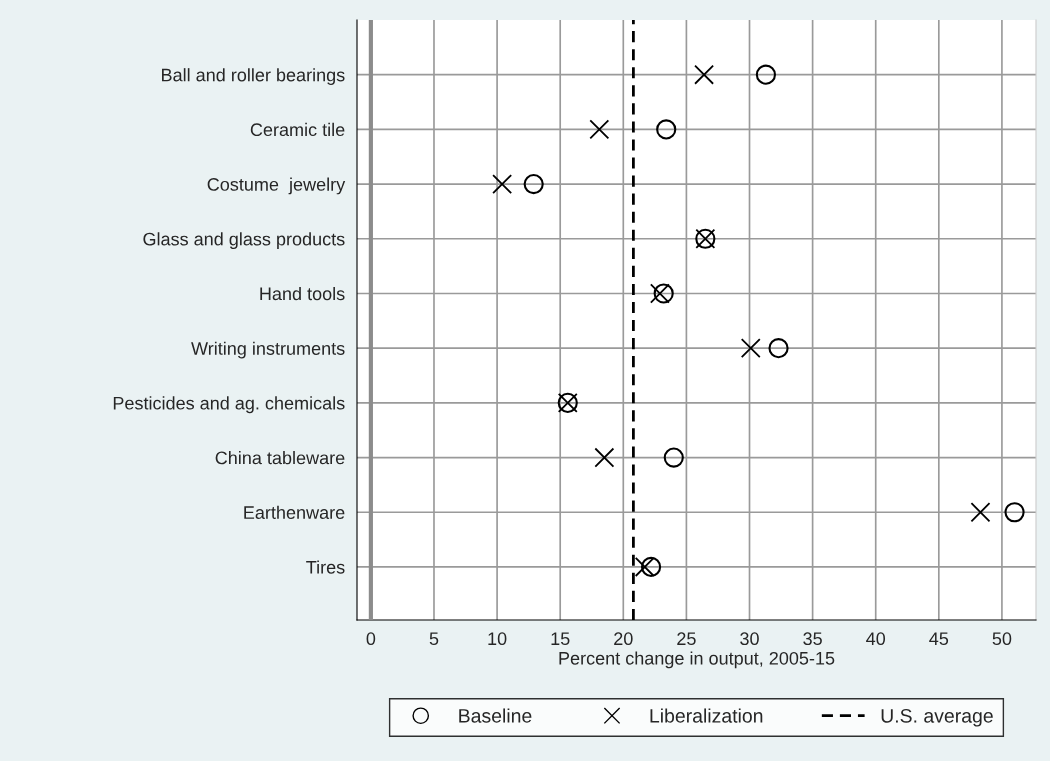 Image resolution: width=1050 pixels, height=761 pixels. What do you see at coordinates (939, 639) in the screenshot?
I see `x-tick-label: 45` at bounding box center [939, 639].